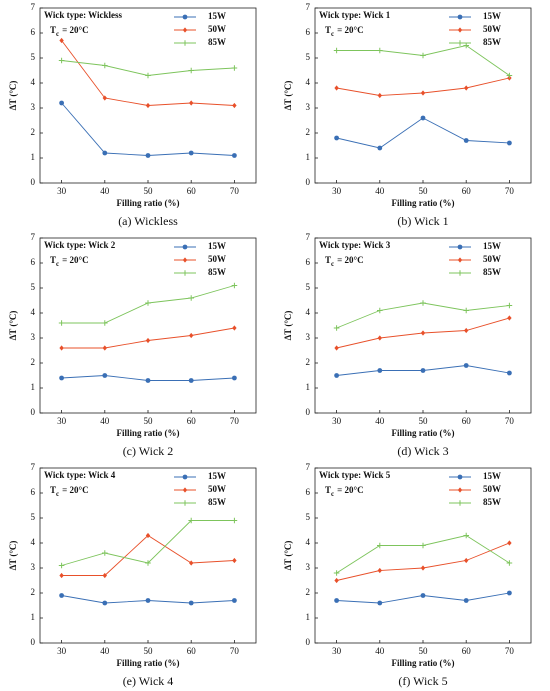 Image resolution: width=550 pixels, height=691 pixels. I want to click on caption: (a) Wickless, so click(148, 221).